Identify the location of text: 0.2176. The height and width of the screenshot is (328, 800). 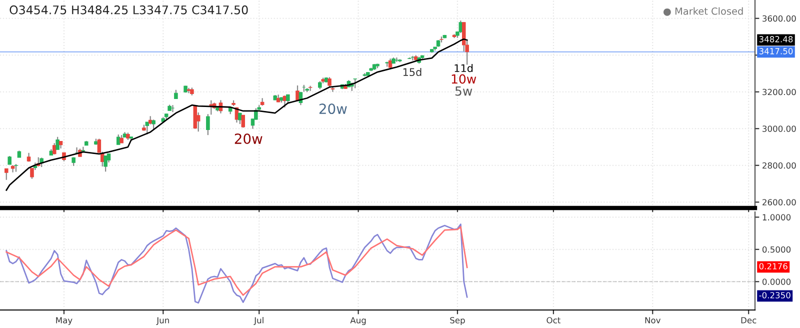
(773, 266).